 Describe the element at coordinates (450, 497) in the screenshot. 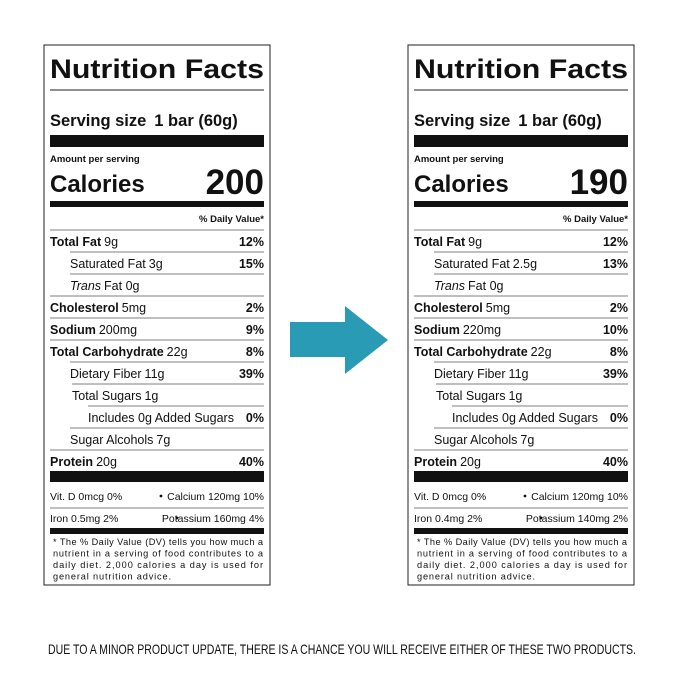

I see `vitamin: Vit. D 0mcg 0%` at that location.